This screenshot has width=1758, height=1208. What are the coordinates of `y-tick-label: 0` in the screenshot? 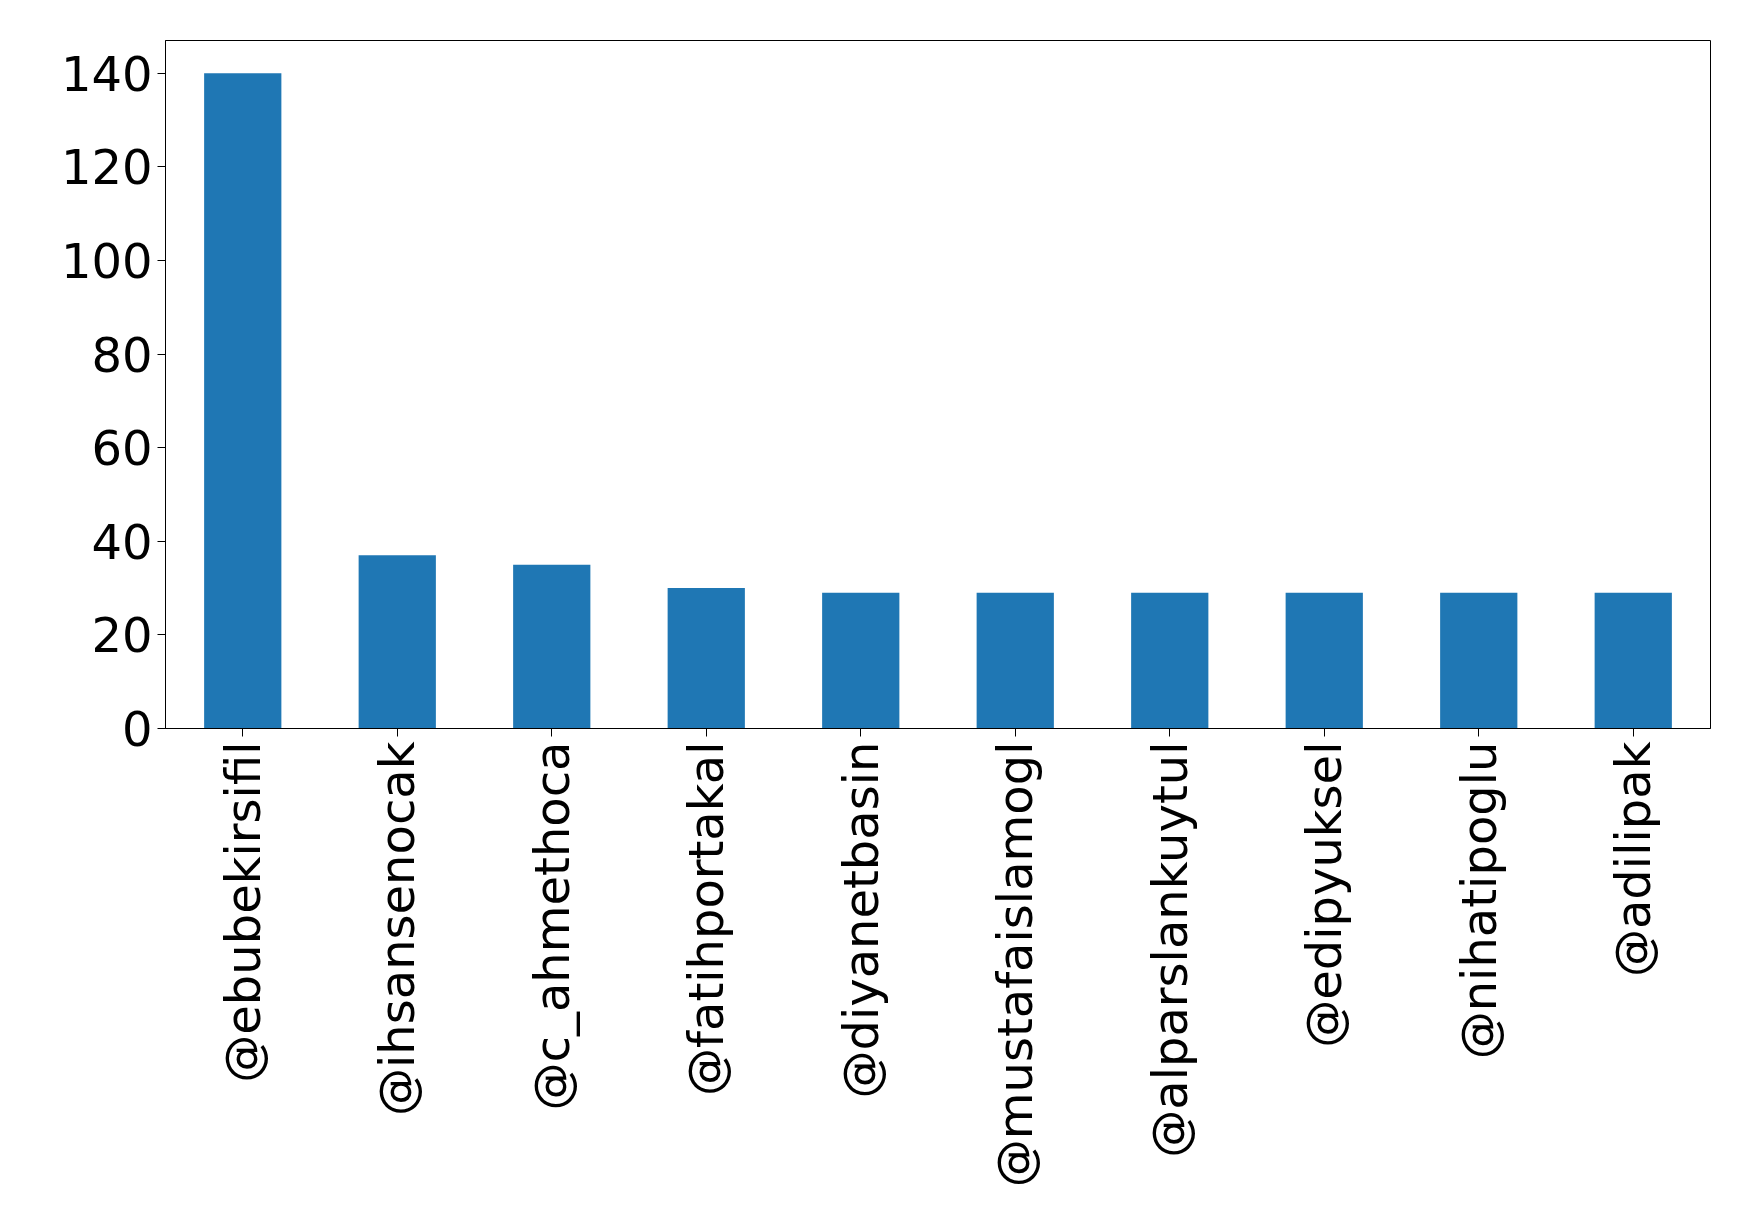 It's located at (137, 729).